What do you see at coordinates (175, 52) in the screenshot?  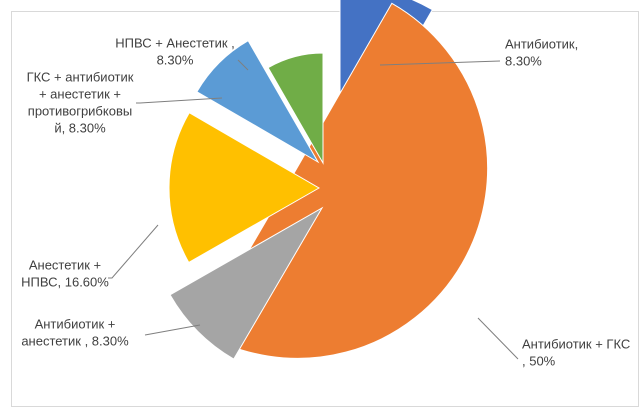 I see `data-label-6: НПВС + Анестетик , 8.30%` at bounding box center [175, 52].